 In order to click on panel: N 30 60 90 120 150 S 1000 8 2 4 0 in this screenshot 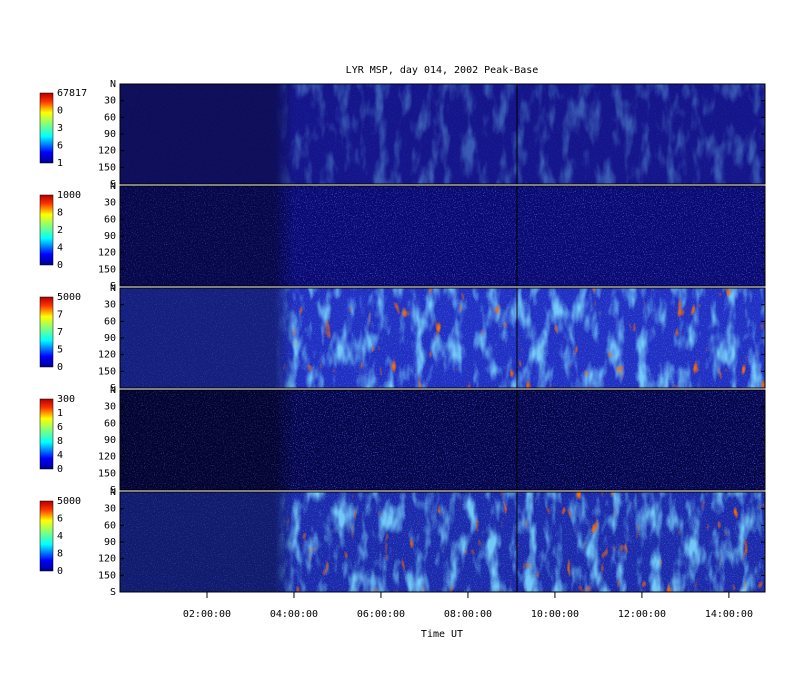, I will do `click(402, 236)`.